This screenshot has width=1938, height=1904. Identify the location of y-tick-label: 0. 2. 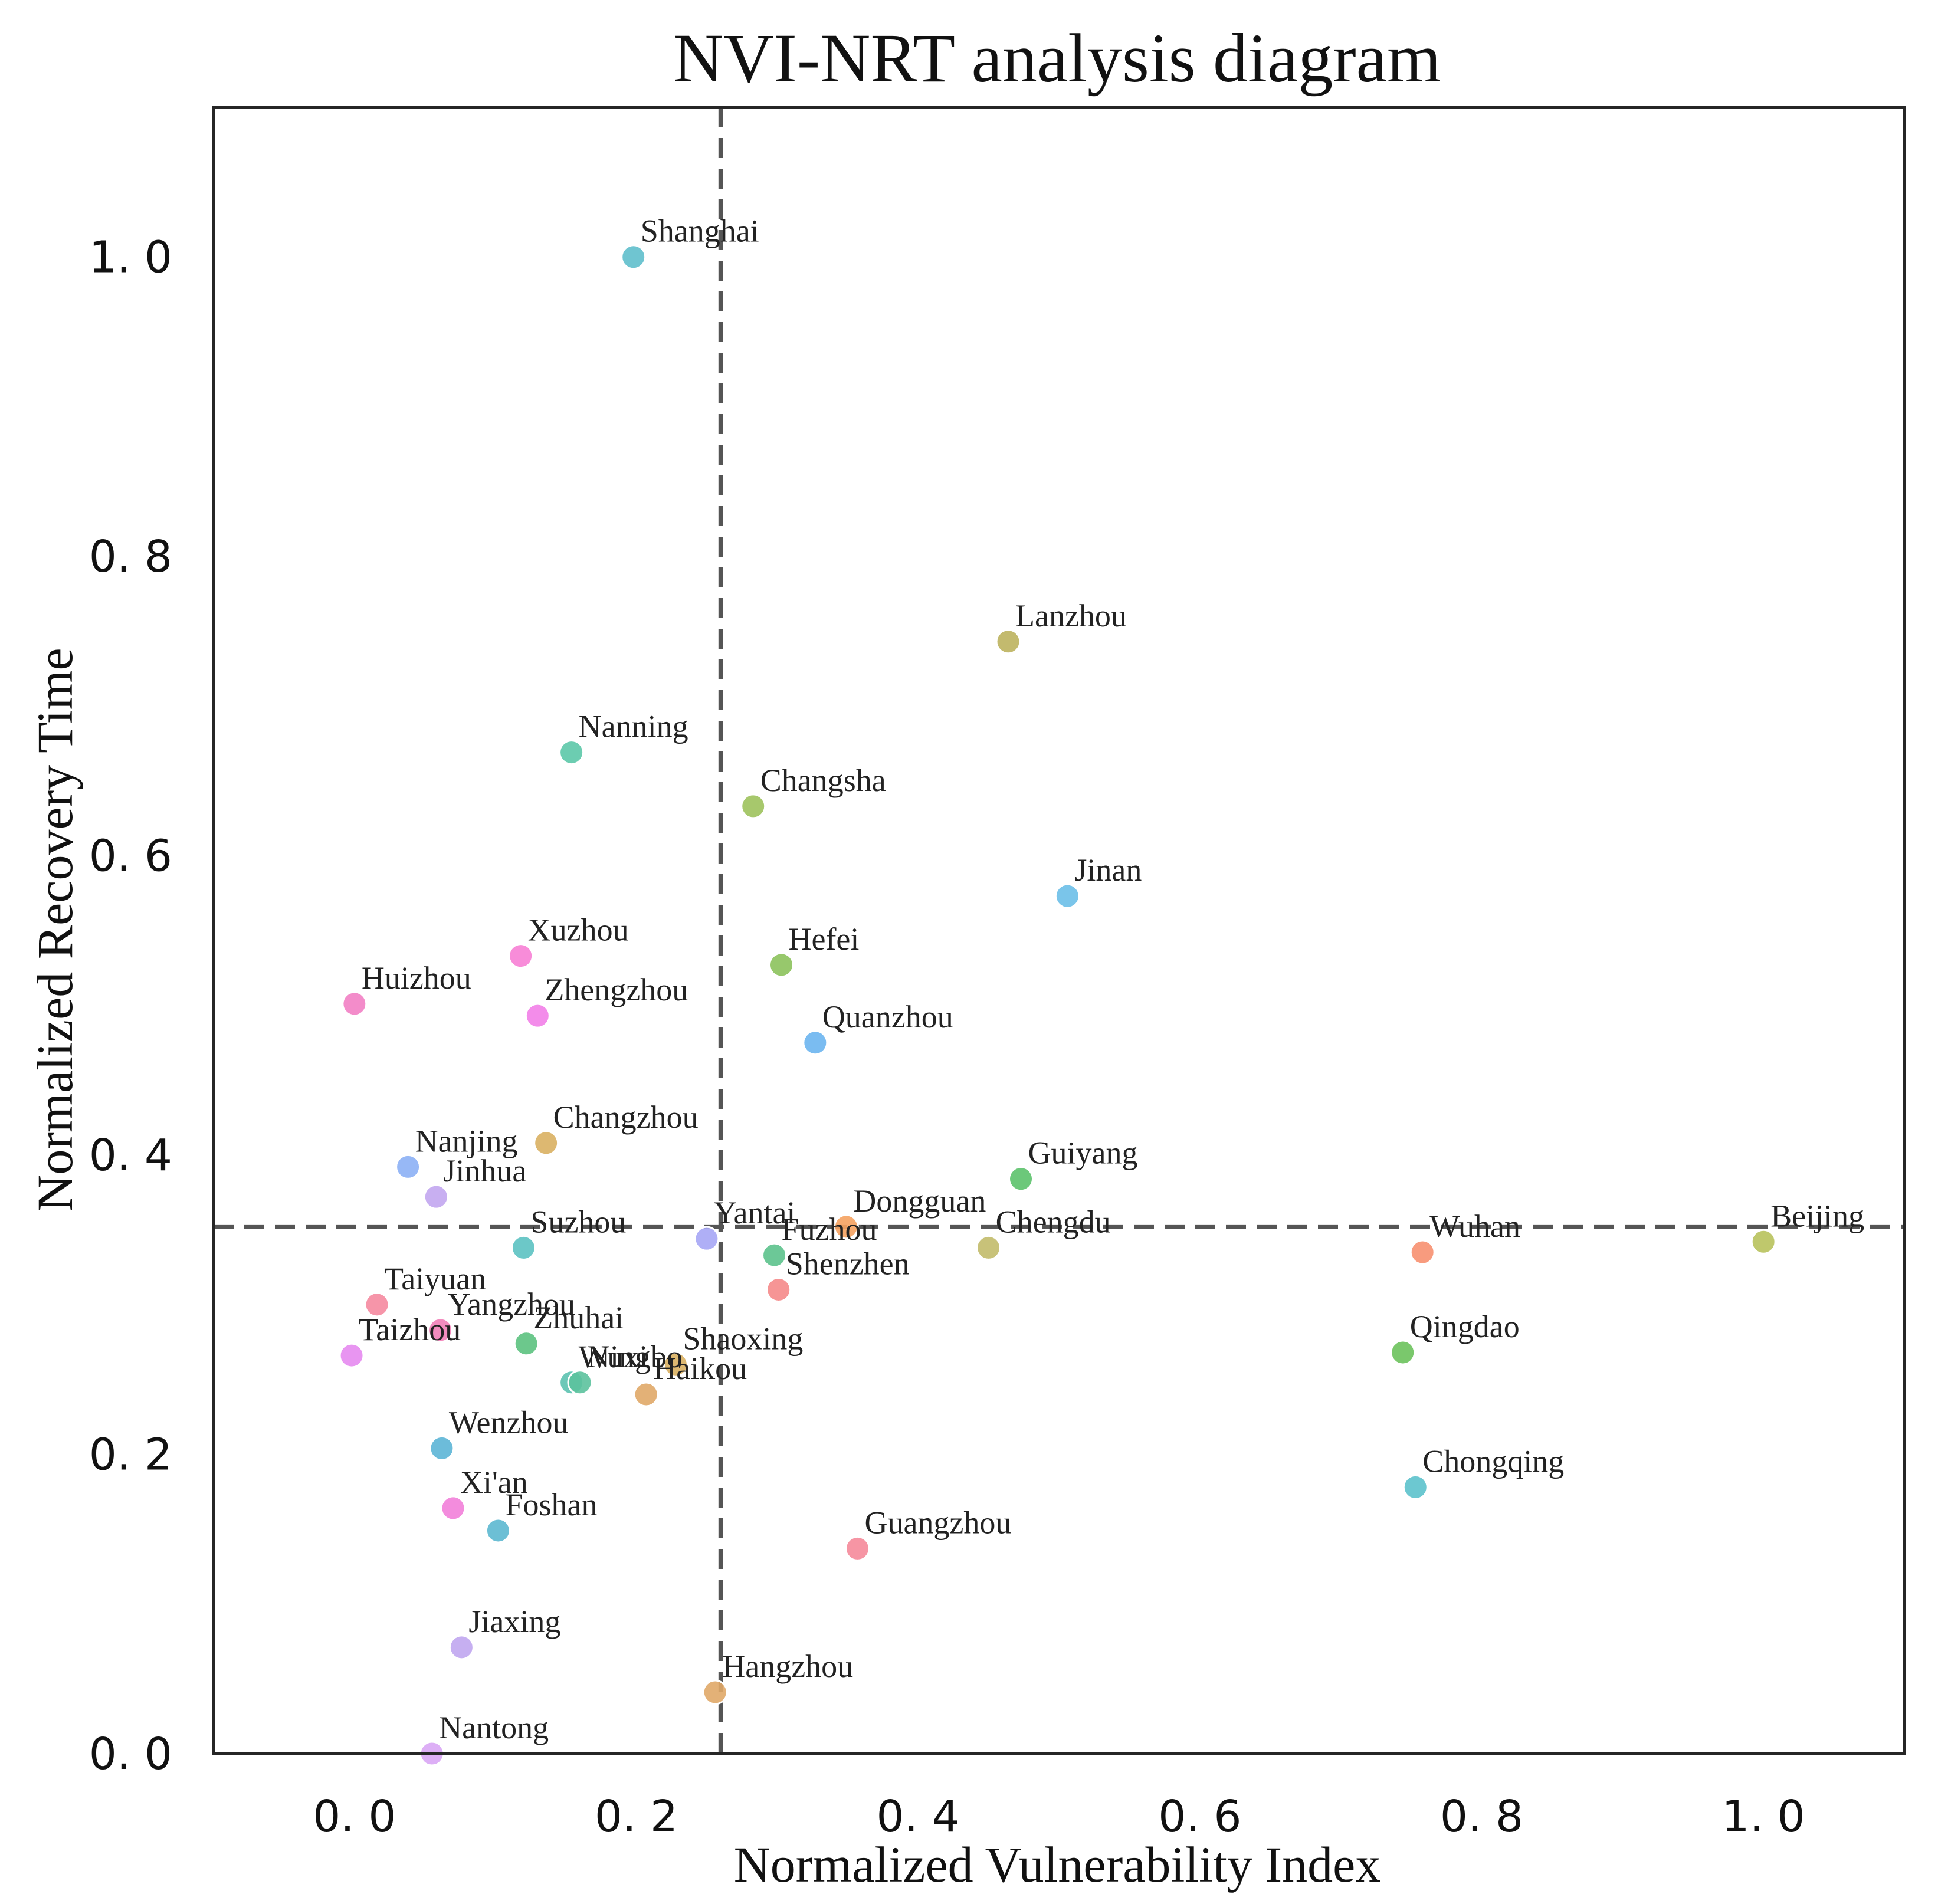
(130, 1455).